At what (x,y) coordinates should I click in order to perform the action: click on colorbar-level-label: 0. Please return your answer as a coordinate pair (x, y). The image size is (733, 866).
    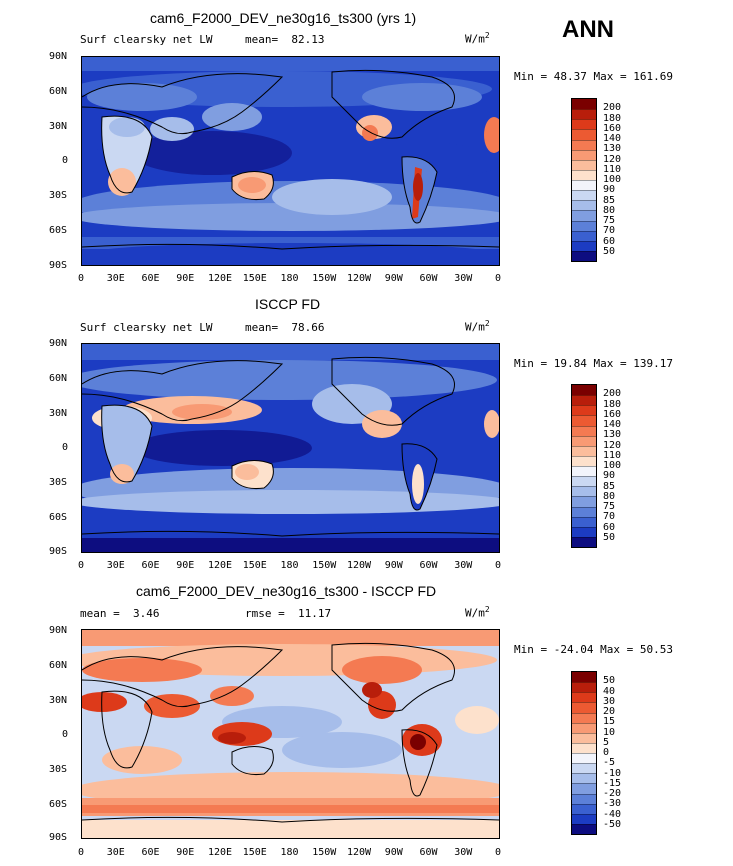
    Looking at the image, I should click on (606, 752).